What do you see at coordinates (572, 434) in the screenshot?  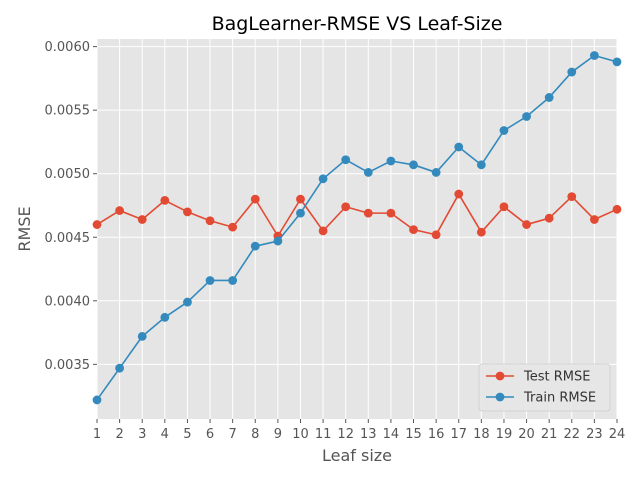 I see `x-tick-label: 22` at bounding box center [572, 434].